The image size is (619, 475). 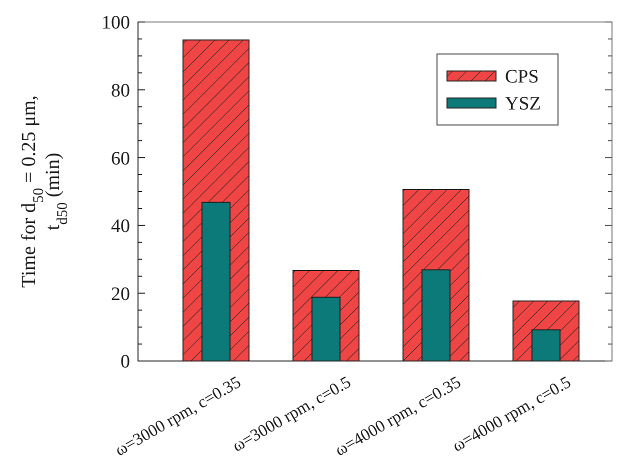 What do you see at coordinates (125, 362) in the screenshot?
I see `y-tick-label: 0` at bounding box center [125, 362].